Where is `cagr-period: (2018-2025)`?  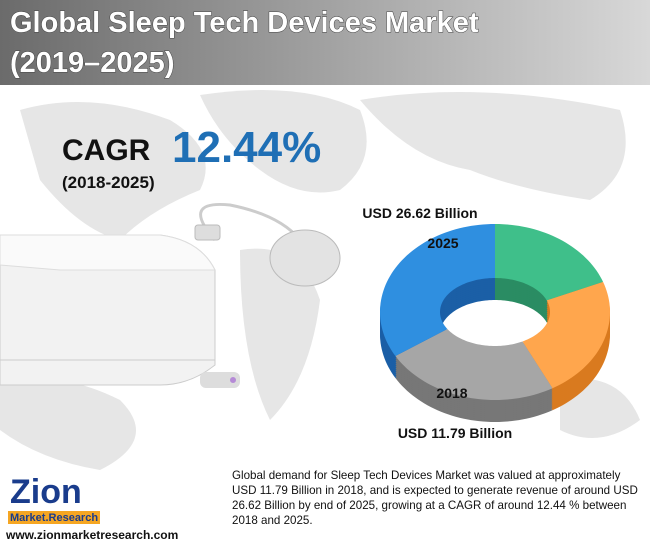 cagr-period: (2018-2025) is located at coordinates (108, 182).